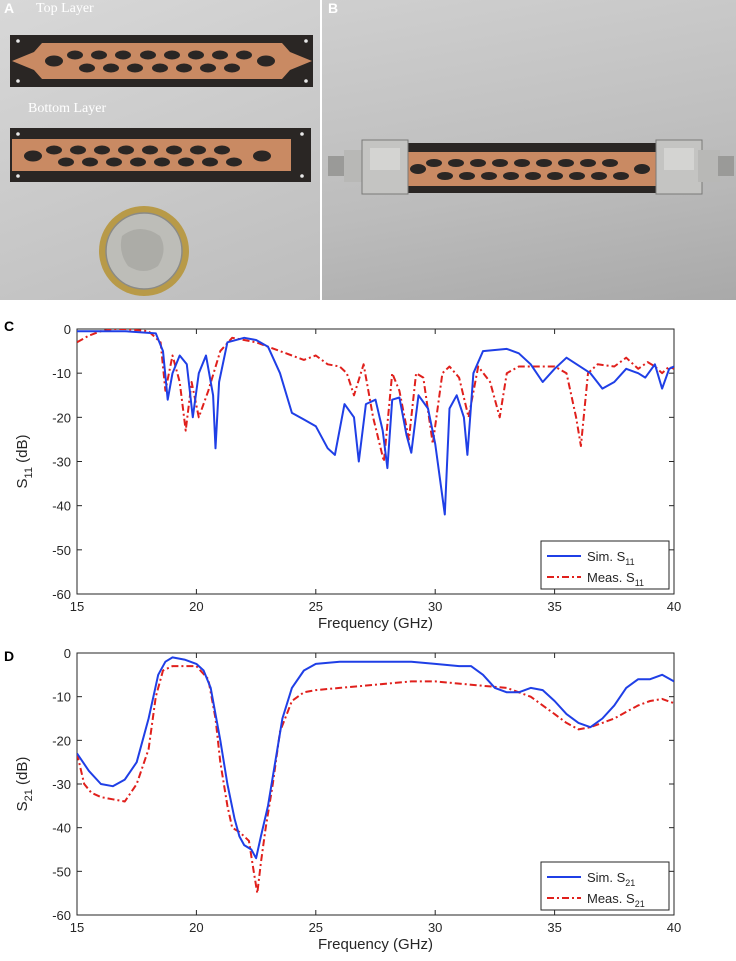 The height and width of the screenshot is (961, 736). I want to click on bottom-layer-screw-holes, so click(160, 155).